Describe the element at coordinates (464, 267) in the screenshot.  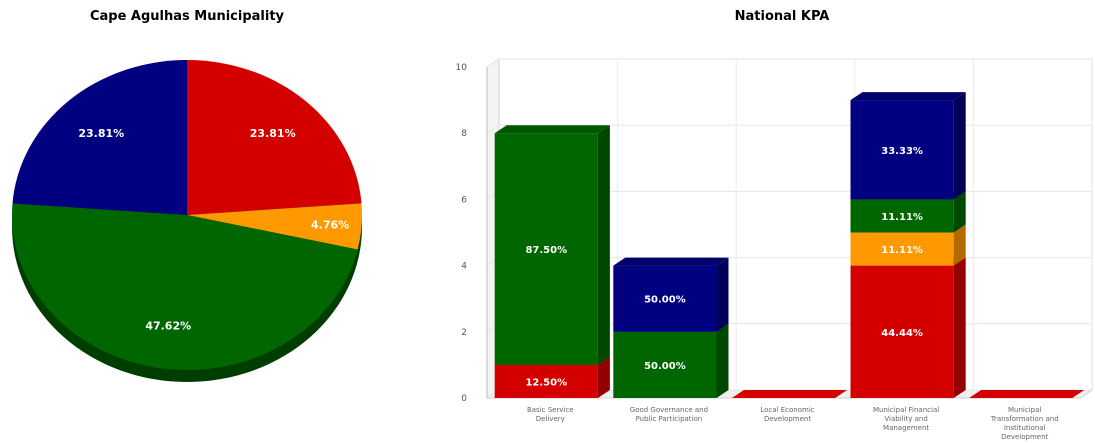
I see `y-tick-label: 4` at that location.